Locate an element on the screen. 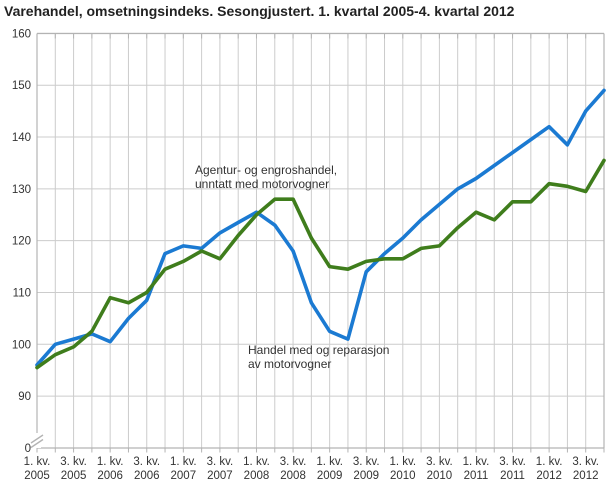 This screenshot has height=488, width=610. tick-label: 140 is located at coordinates (21, 138).